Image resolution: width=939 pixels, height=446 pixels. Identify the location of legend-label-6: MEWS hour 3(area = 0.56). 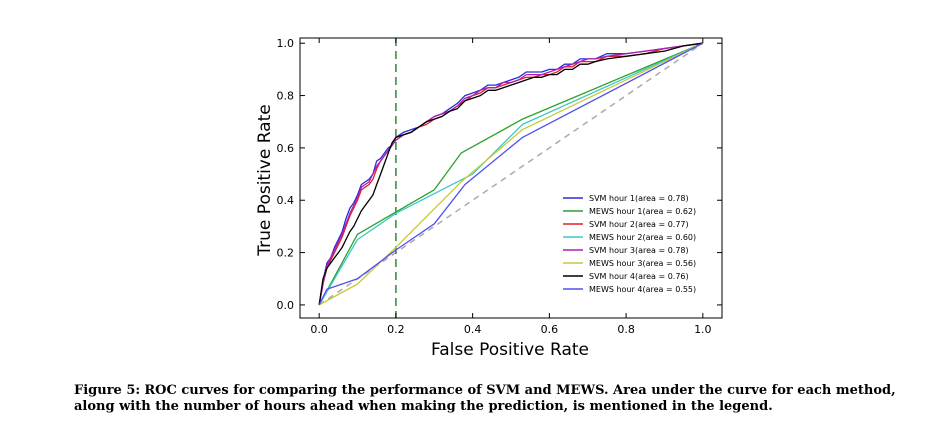
(642, 263).